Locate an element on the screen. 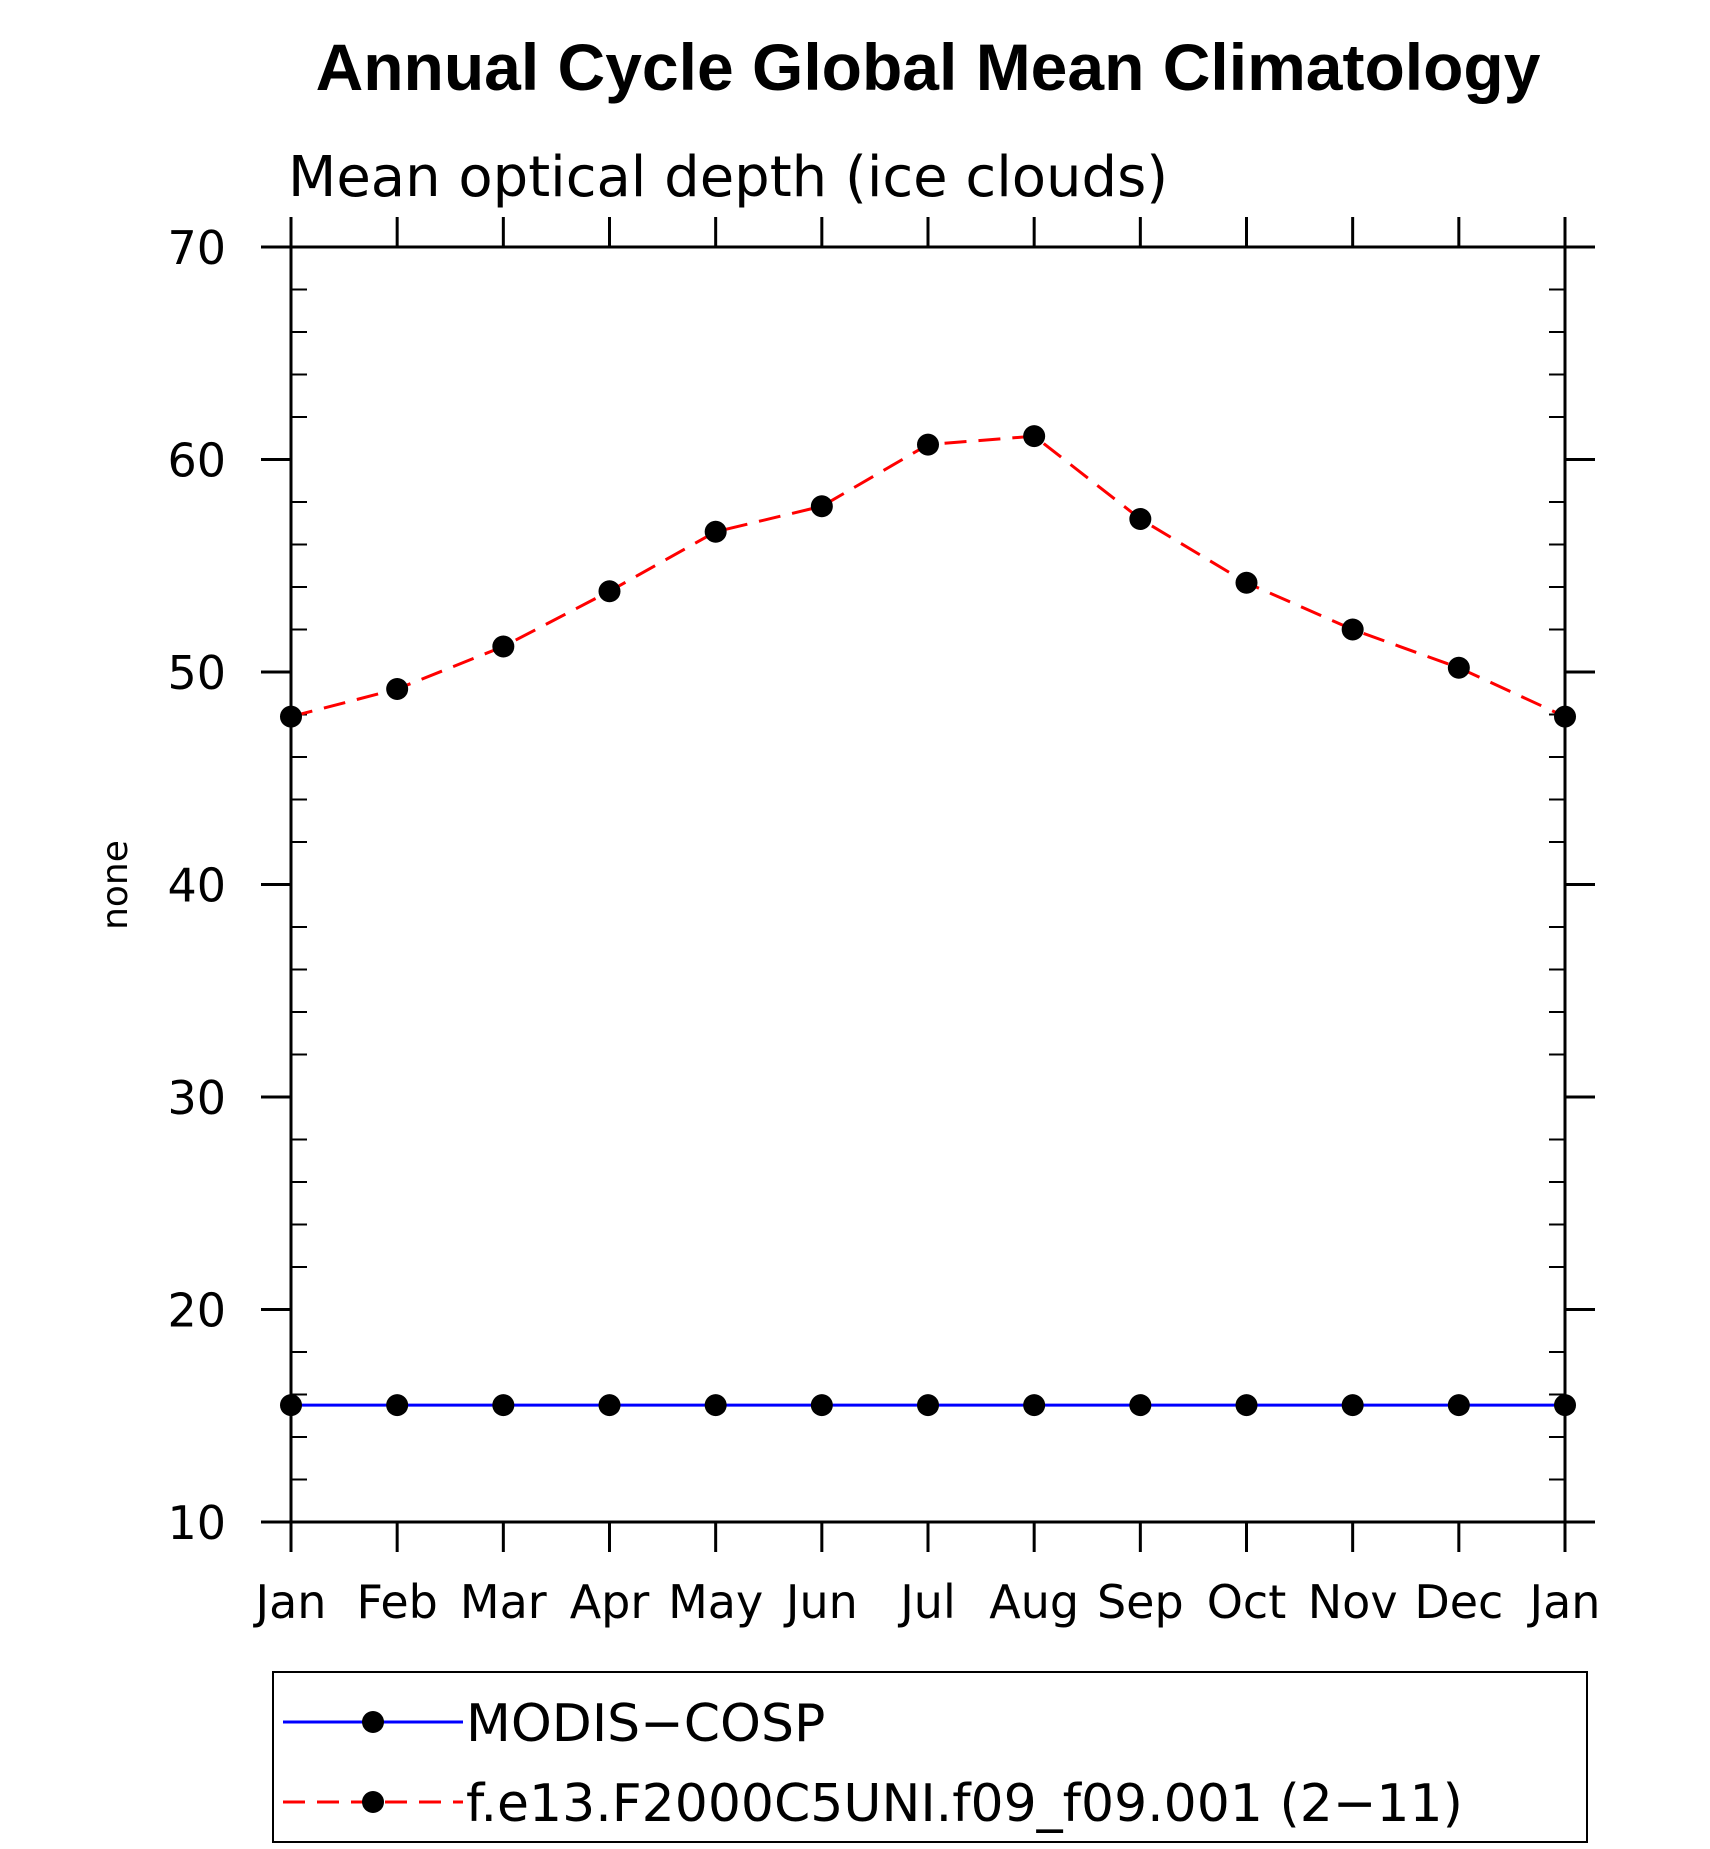 The height and width of the screenshot is (1849, 1710). y-tick-label: 60 is located at coordinates (196, 461).